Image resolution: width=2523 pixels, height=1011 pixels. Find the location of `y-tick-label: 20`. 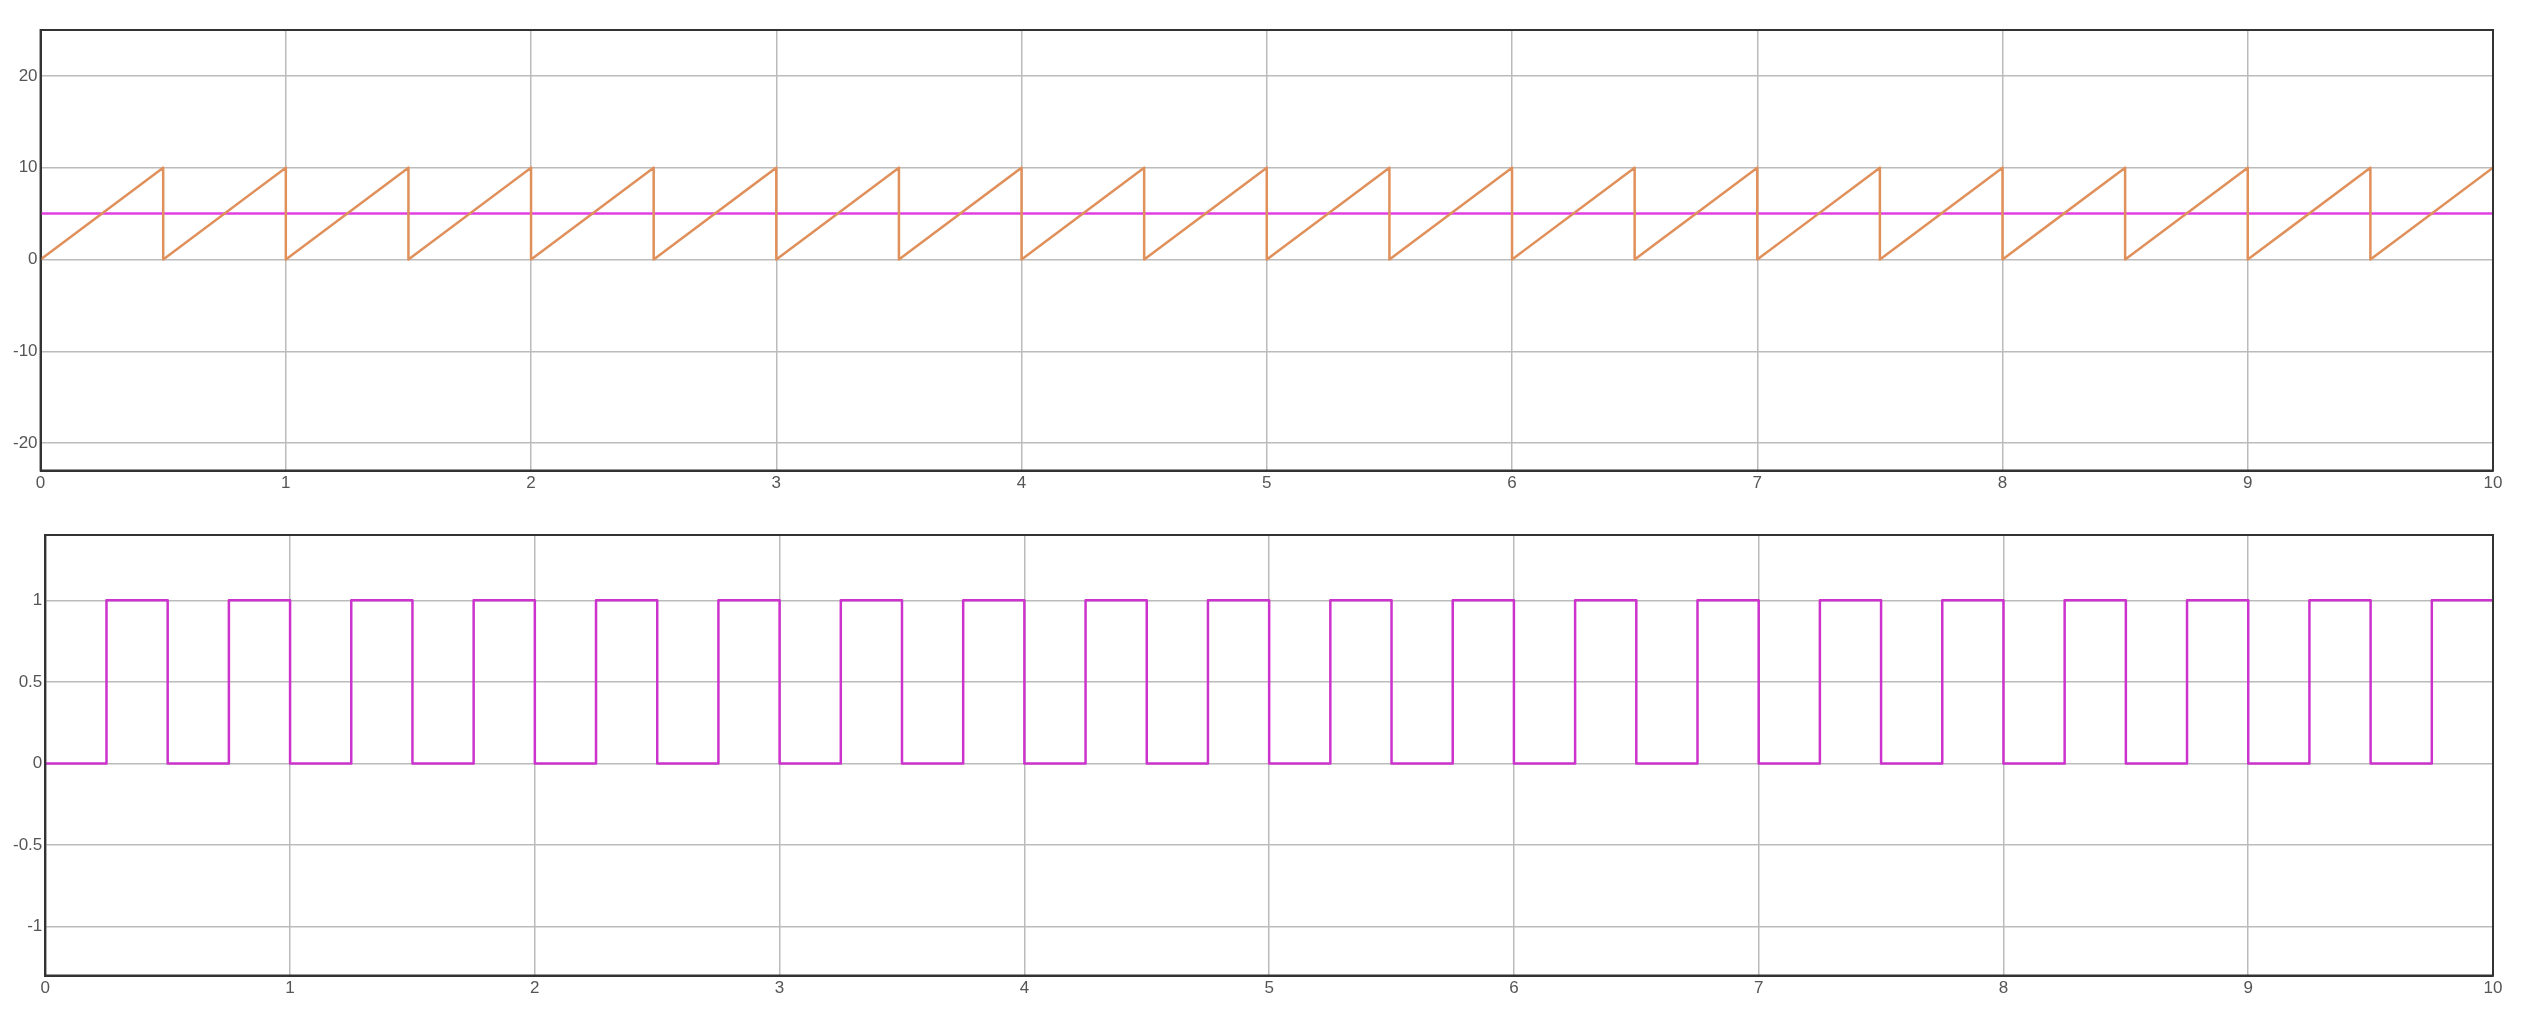

y-tick-label: 20 is located at coordinates (28, 75).